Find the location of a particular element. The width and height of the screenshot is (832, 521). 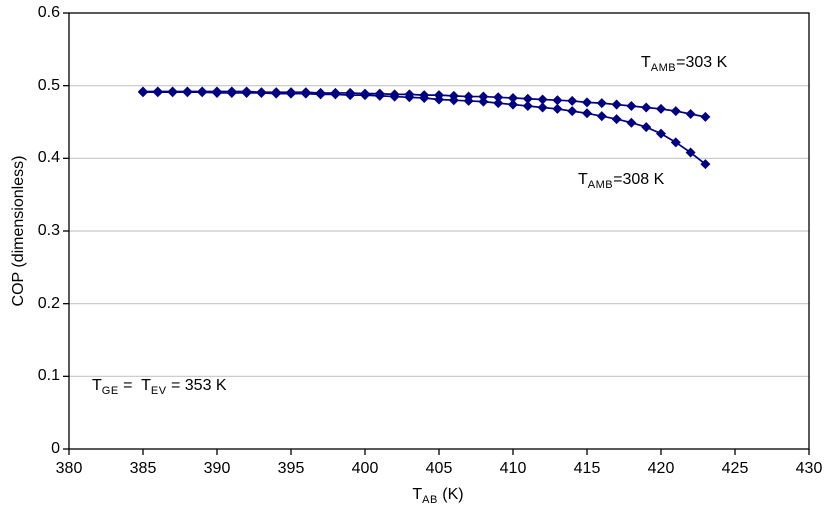

annotation-tge-tev: TGE = TEV = 353 K is located at coordinates (159, 387).